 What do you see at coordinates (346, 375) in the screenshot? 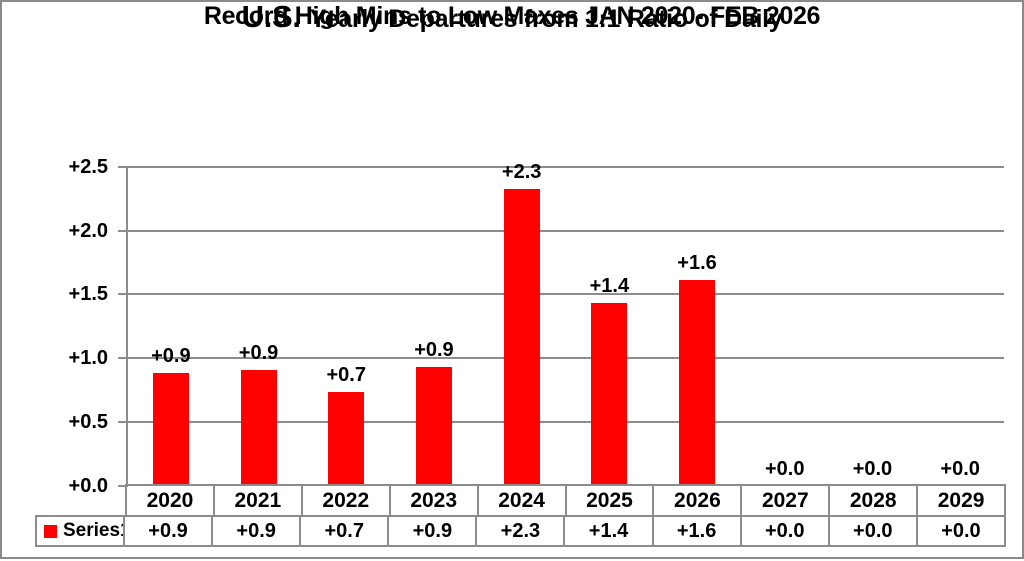
I see `bar-value-label: +0.7` at bounding box center [346, 375].